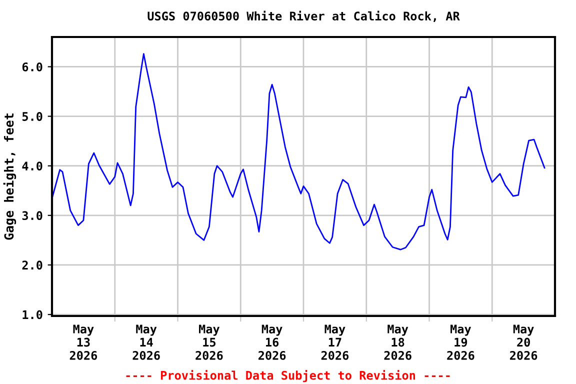  What do you see at coordinates (304, 16) in the screenshot?
I see `chart-title: USGS 07060500 White River at Calico Rock, AR` at bounding box center [304, 16].